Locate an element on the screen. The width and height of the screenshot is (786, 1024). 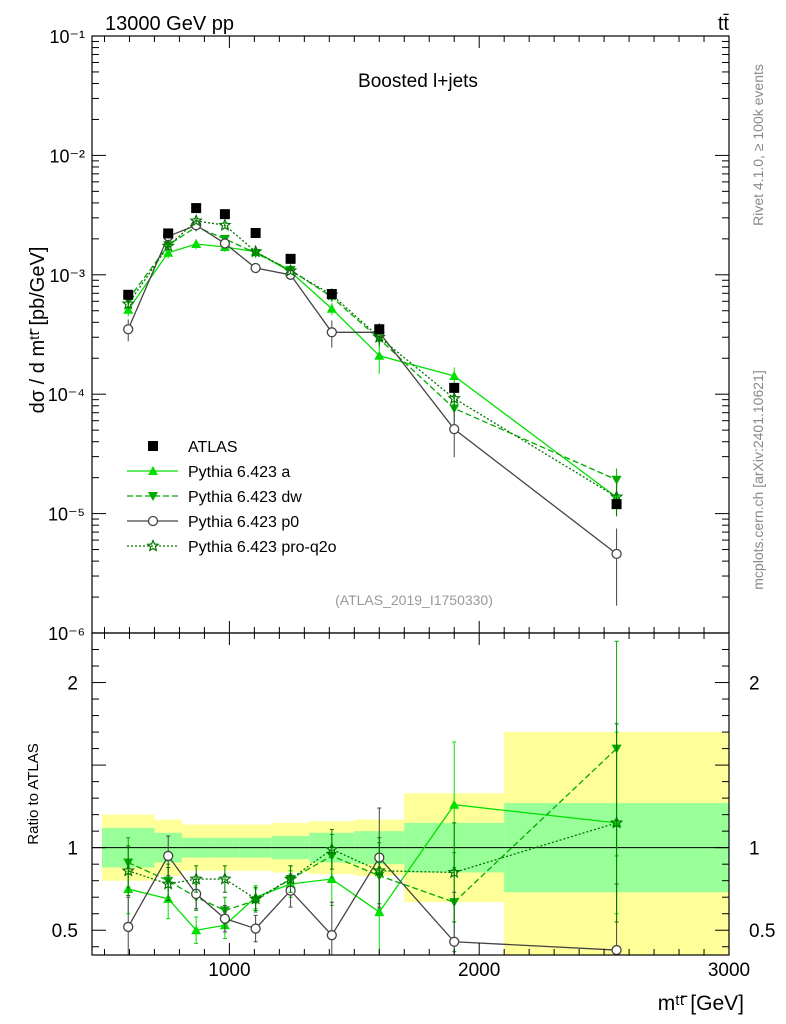
analysis-label: (ATLAS_2019_I1750330) is located at coordinates (414, 600).